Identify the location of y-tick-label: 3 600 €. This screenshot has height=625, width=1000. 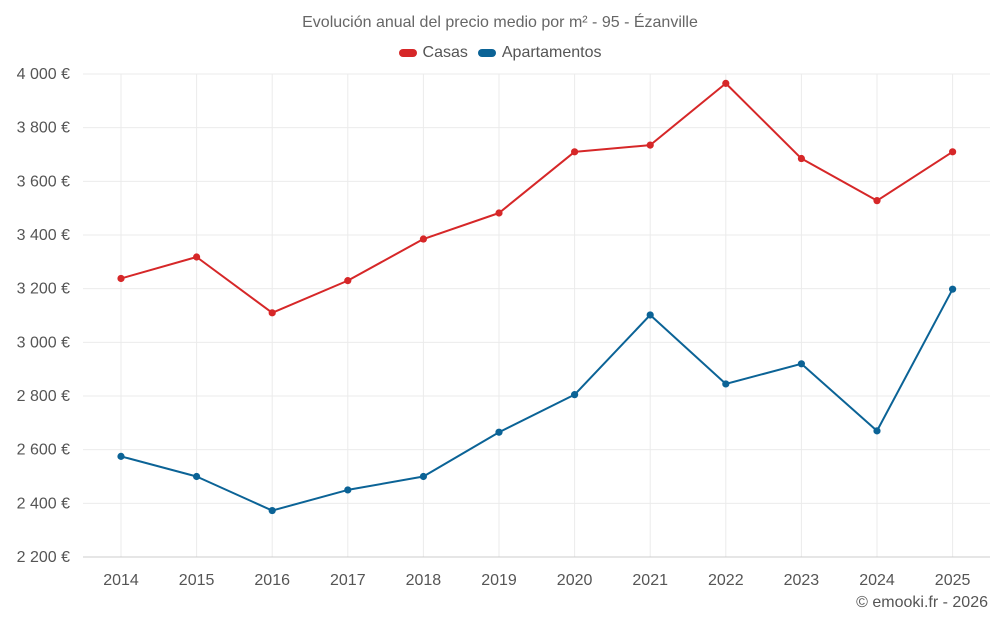
(43, 181).